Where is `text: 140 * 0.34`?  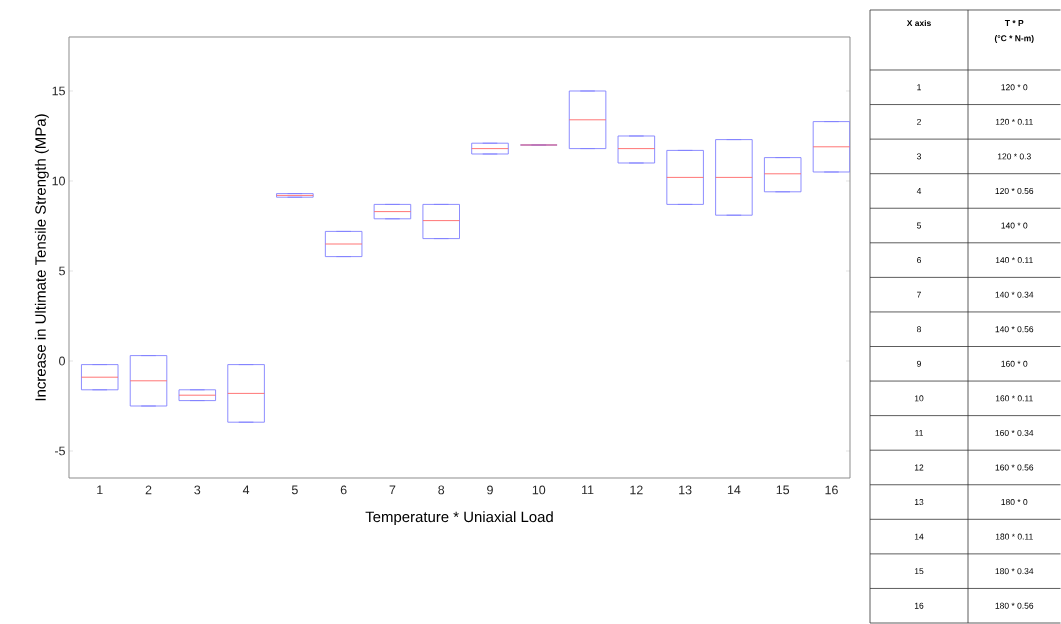
text: 140 * 0.34 is located at coordinates (1014, 294).